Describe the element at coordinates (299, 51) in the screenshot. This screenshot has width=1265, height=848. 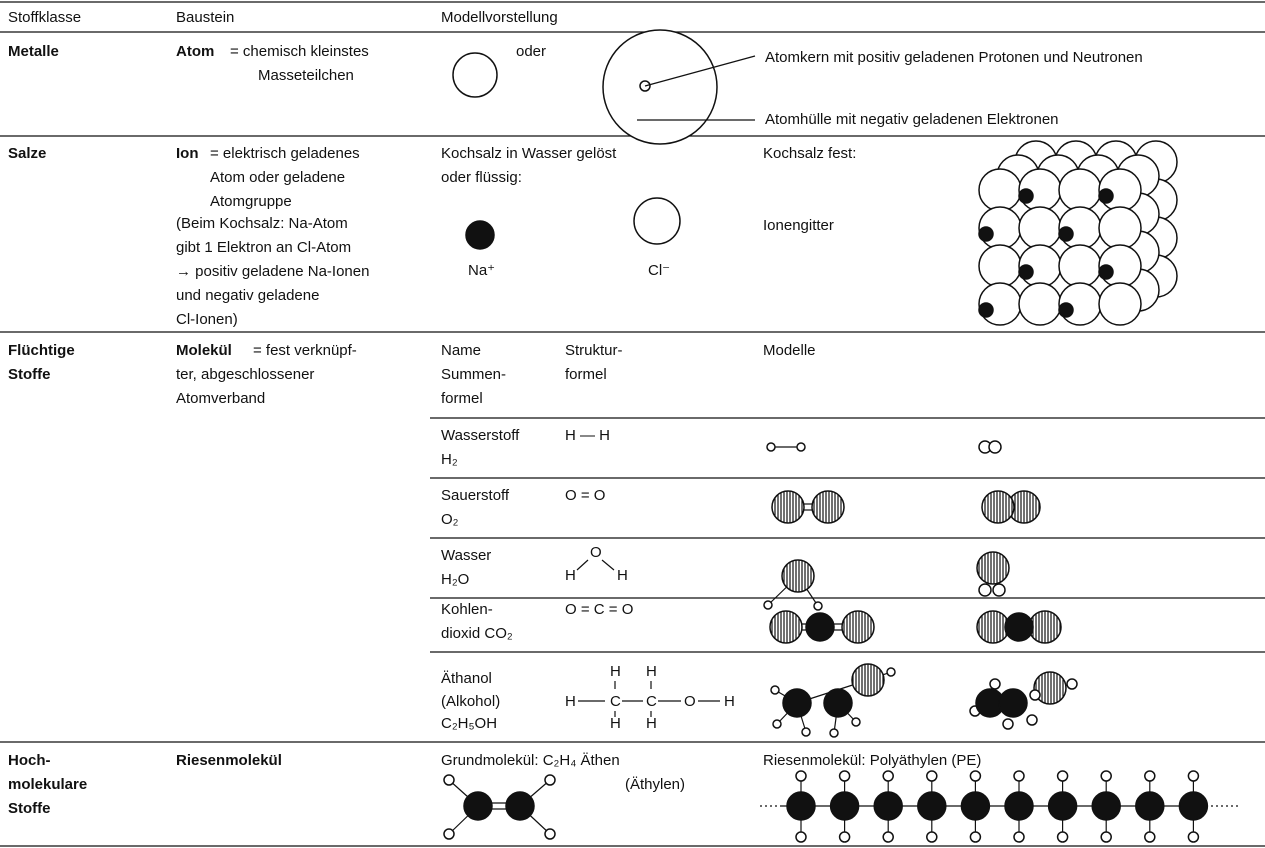
I see `text: = chemisch kleinstes` at that location.